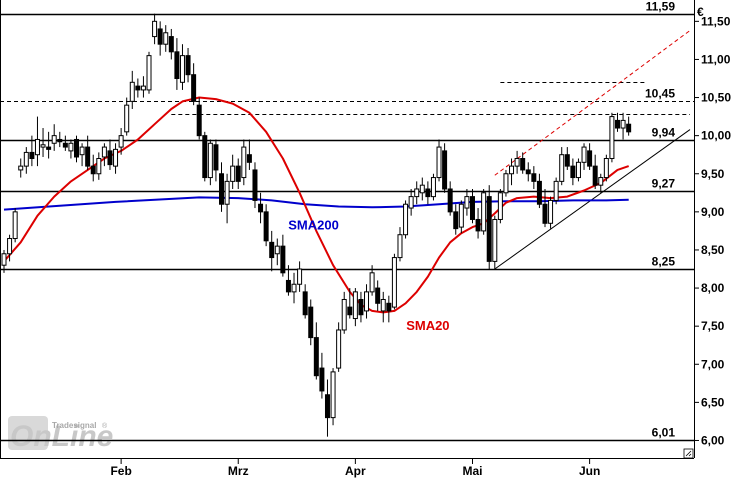 This screenshot has width=750, height=480. What do you see at coordinates (716, 98) in the screenshot?
I see `price-tick-label: 10,50` at bounding box center [716, 98].